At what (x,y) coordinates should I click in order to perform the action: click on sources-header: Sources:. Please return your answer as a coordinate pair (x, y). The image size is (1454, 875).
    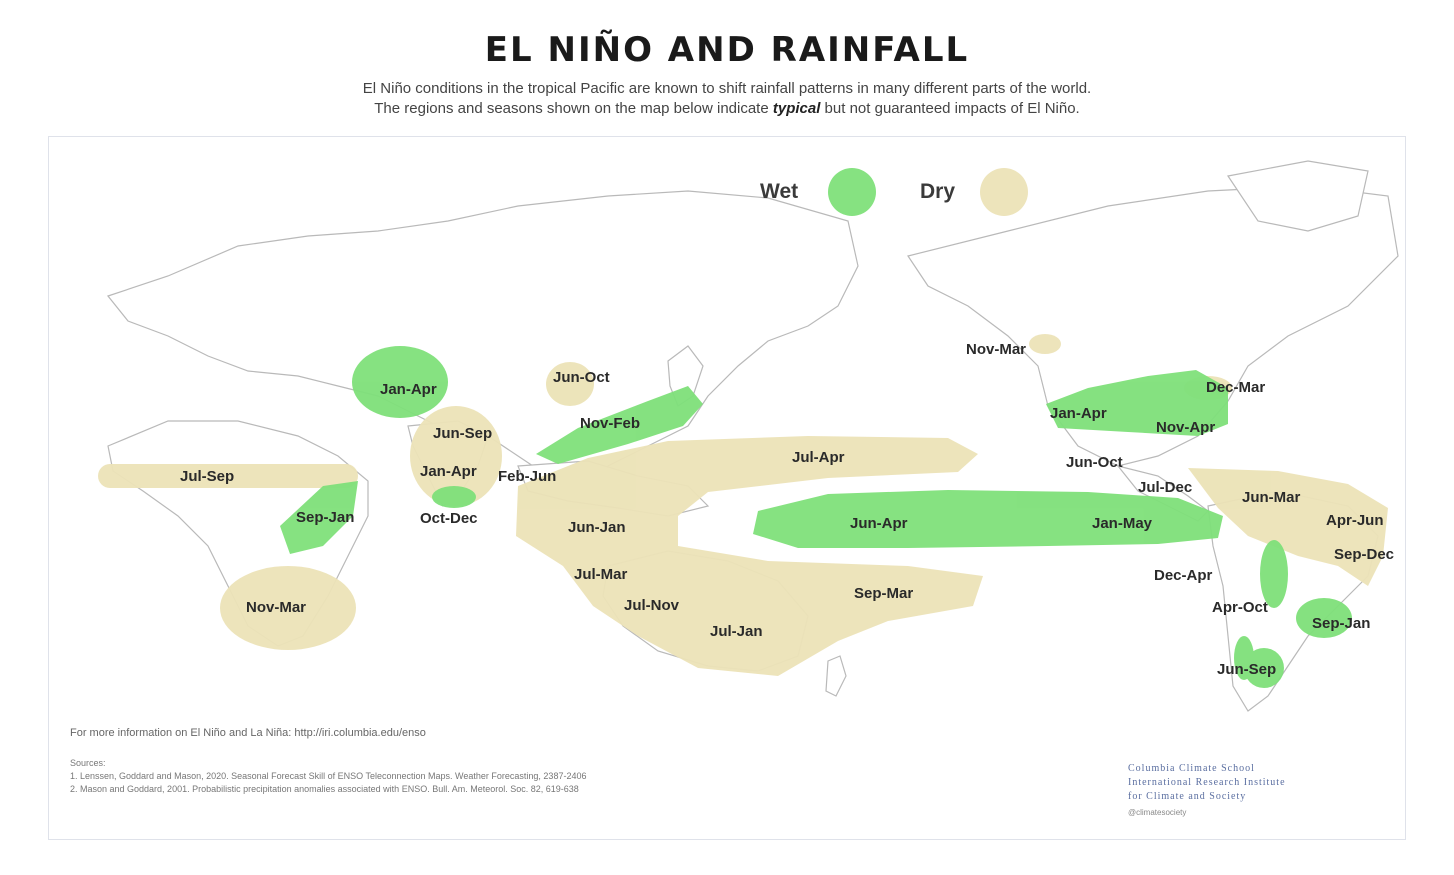
    Looking at the image, I should click on (88, 763).